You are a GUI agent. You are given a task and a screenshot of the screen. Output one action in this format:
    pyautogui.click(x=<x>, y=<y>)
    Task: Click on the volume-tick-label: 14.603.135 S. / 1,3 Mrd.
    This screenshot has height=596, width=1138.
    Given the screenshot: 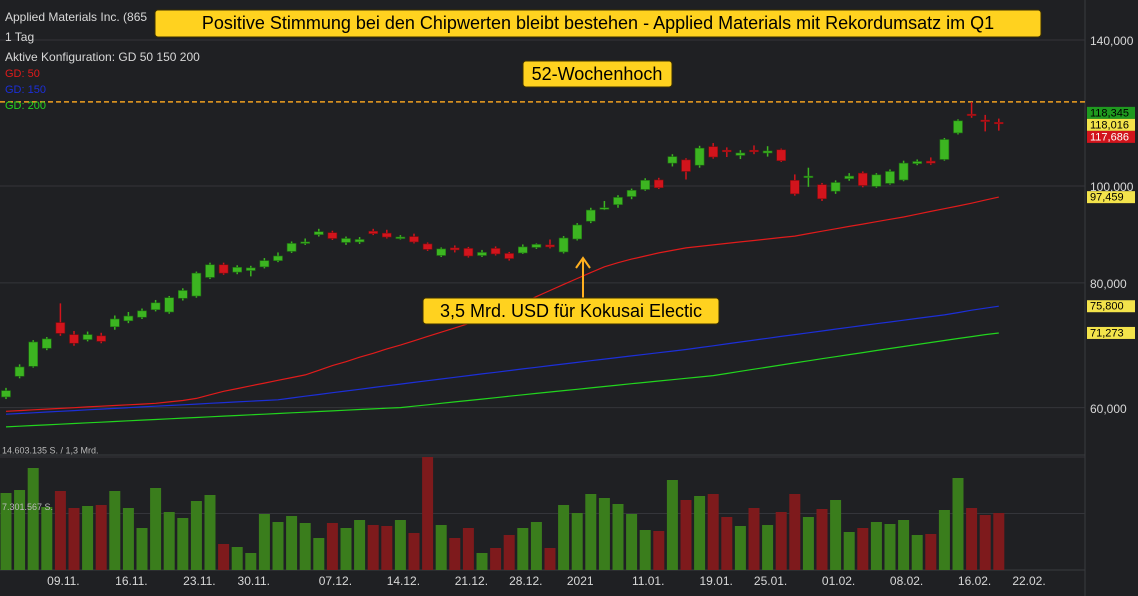 What is the action you would take?
    pyautogui.click(x=50, y=450)
    